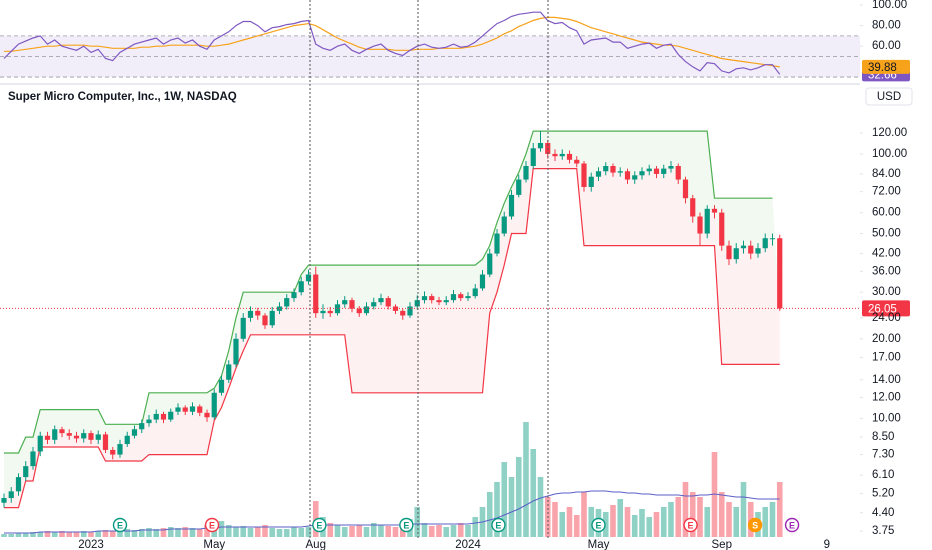 The height and width of the screenshot is (550, 932). I want to click on rsi-line, so click(392, 43).